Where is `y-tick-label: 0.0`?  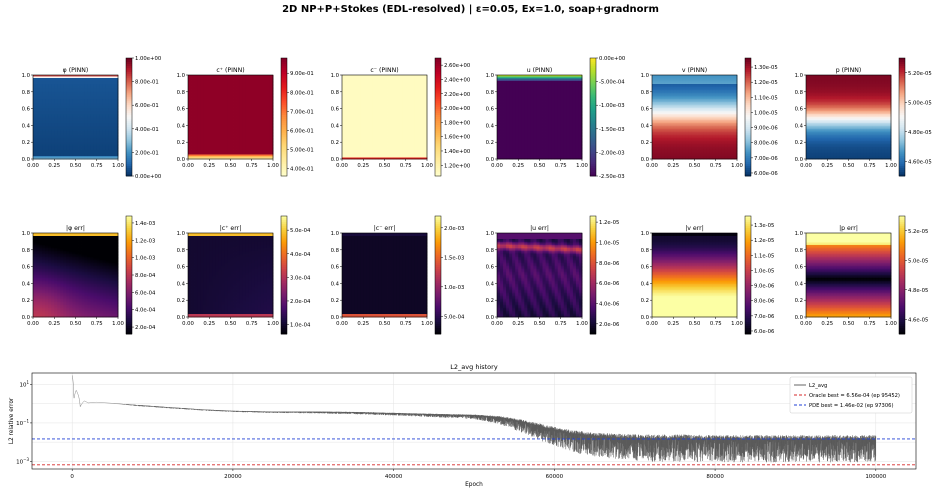
y-tick-label: 0.0 is located at coordinates (335, 160).